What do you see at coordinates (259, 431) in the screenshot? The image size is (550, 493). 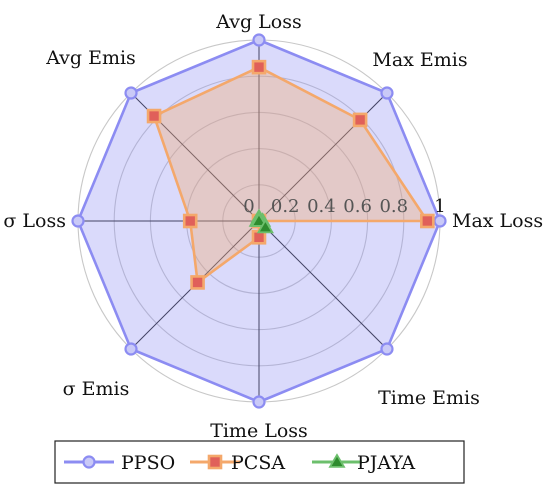 I see `axis-label: Time Loss` at bounding box center [259, 431].